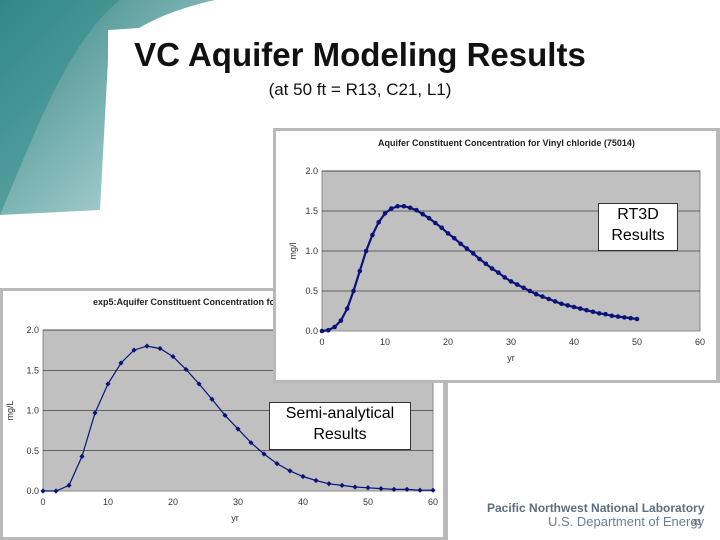  What do you see at coordinates (311, 251) in the screenshot?
I see `y-tick-label: 1.0` at bounding box center [311, 251].